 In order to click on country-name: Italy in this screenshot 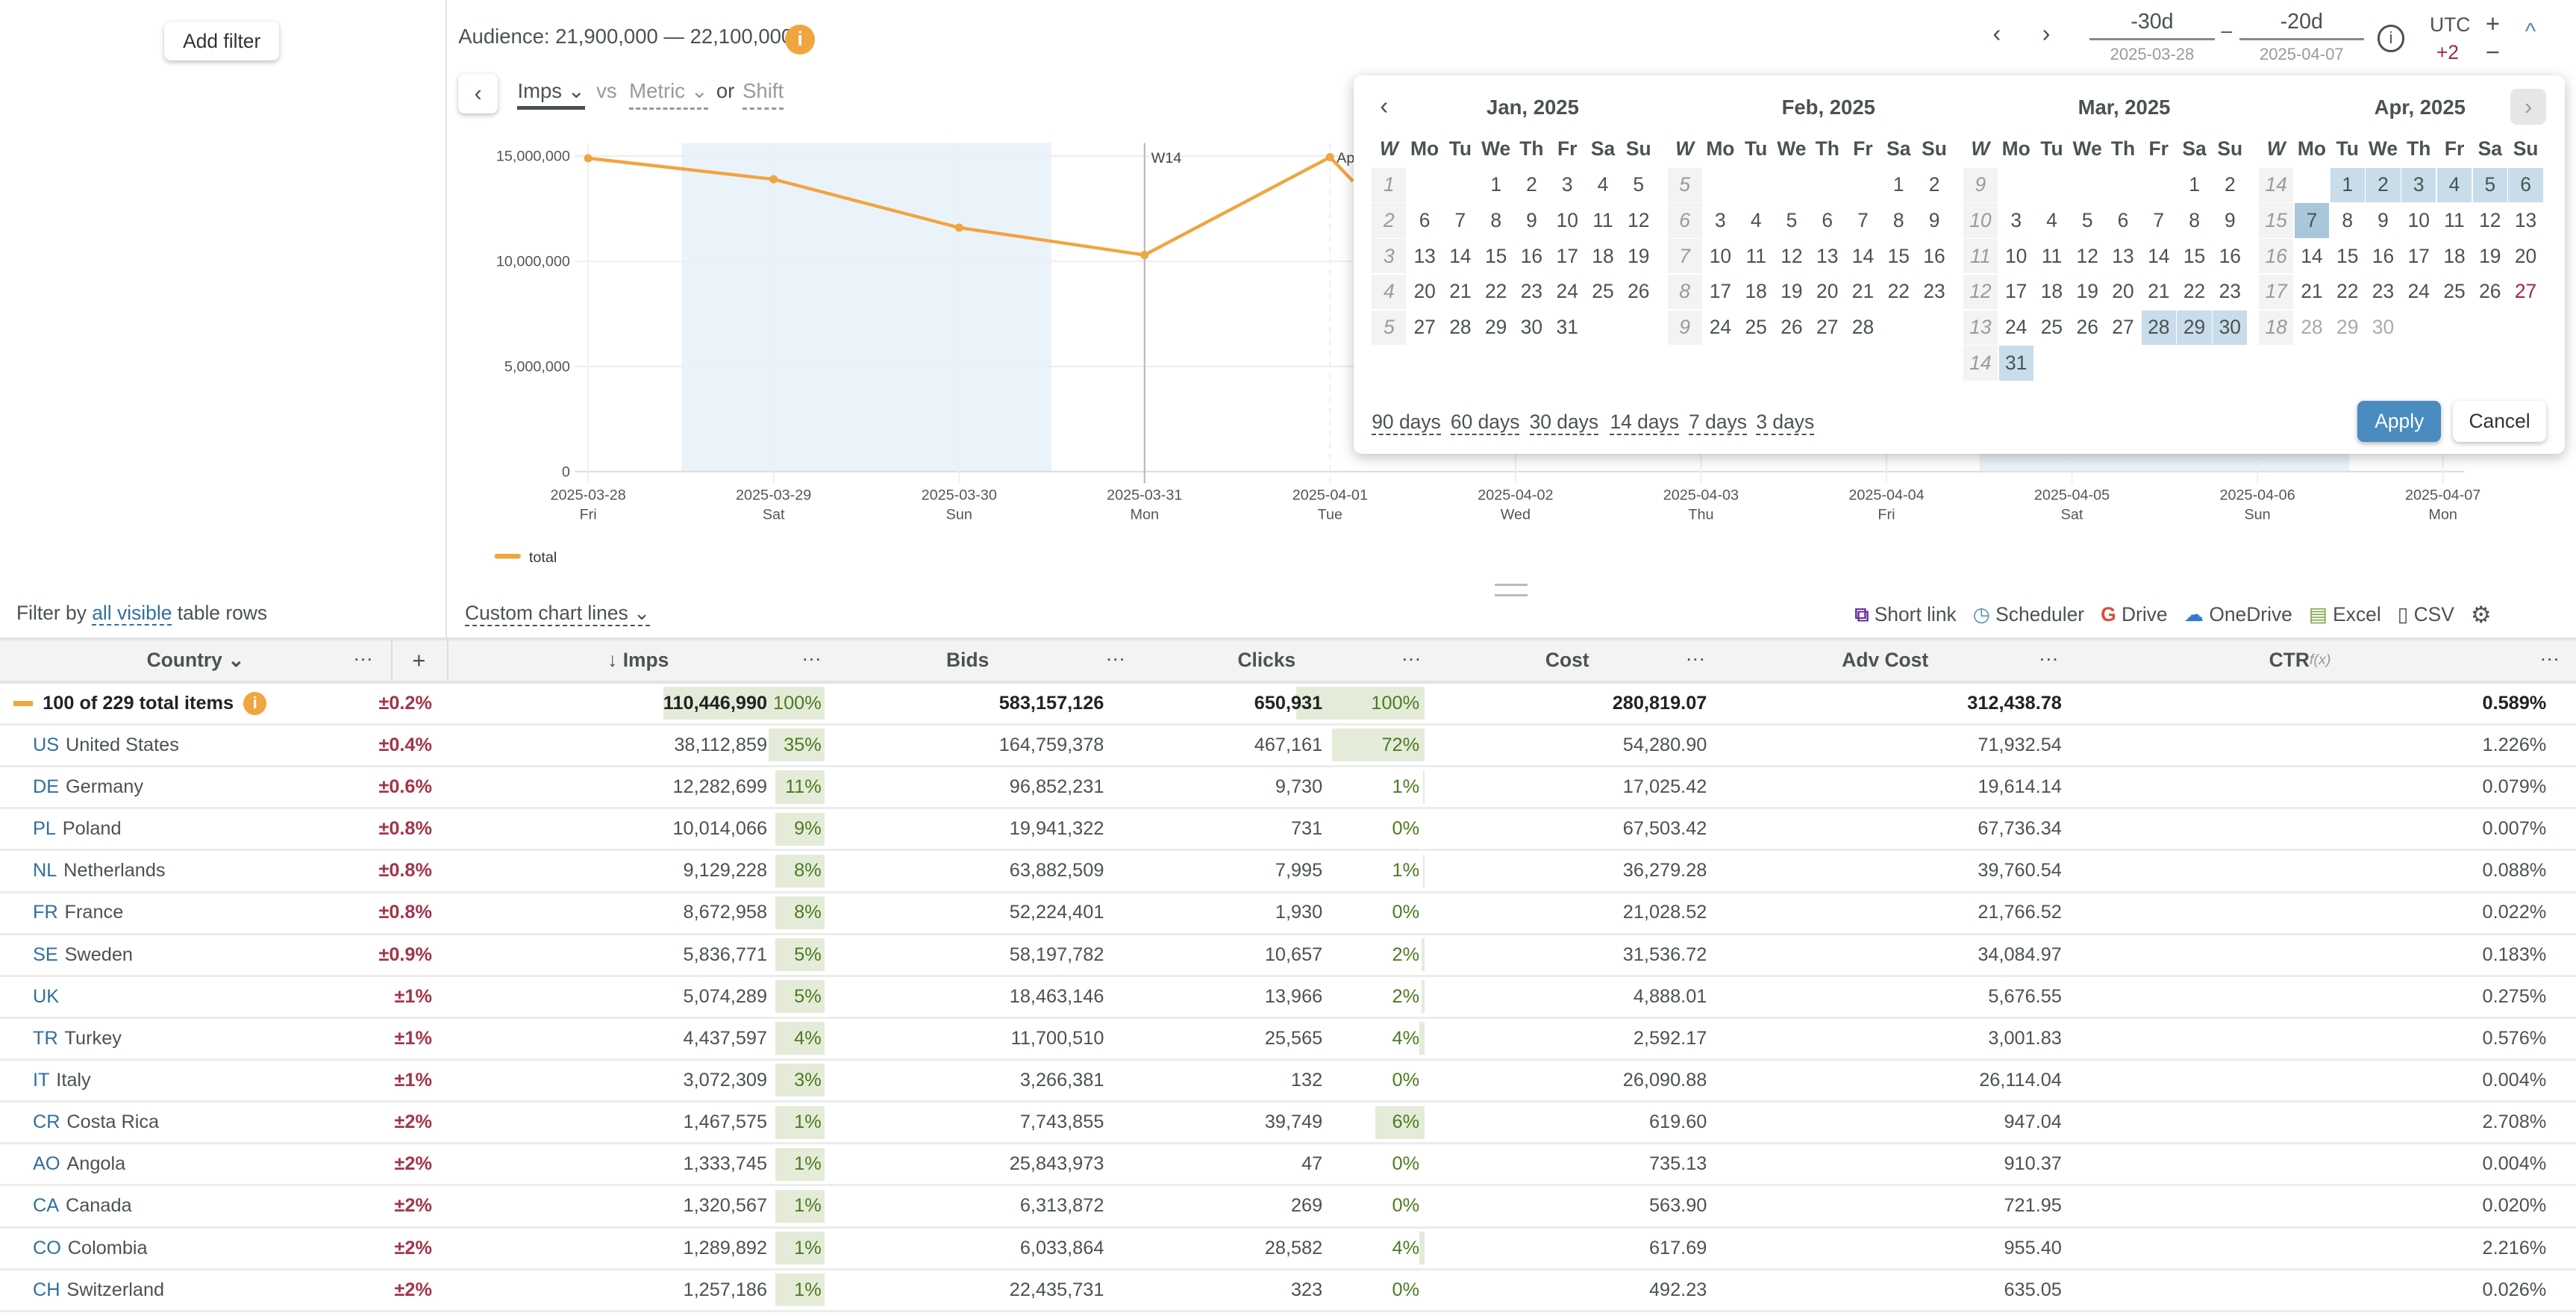, I will do `click(73, 1080)`.